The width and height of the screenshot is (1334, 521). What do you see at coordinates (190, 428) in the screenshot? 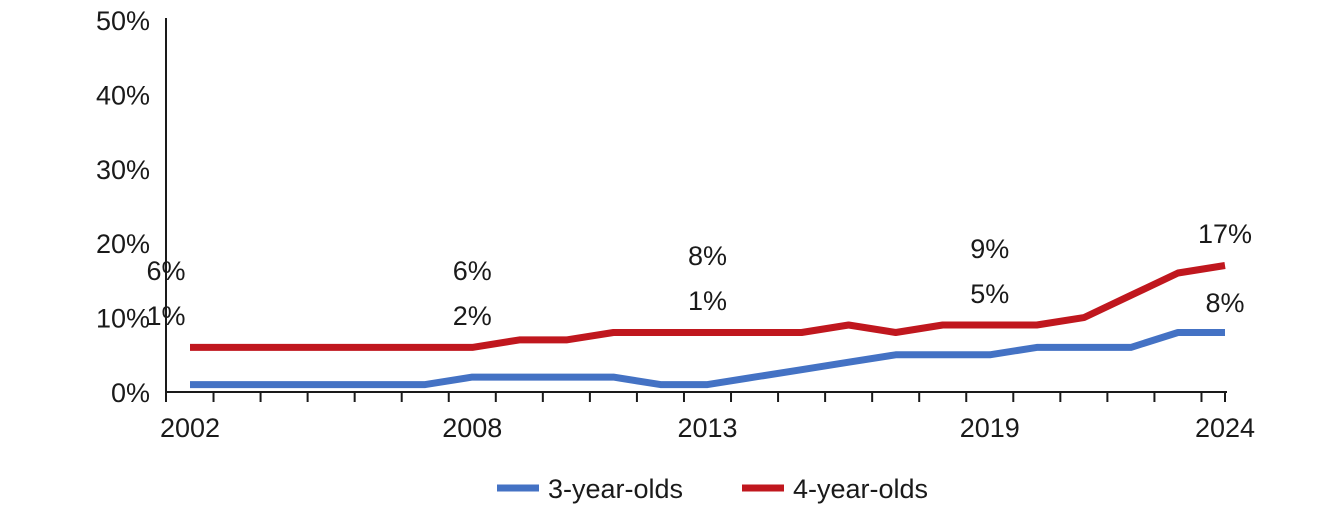
I see `x-tick-label: 2002` at bounding box center [190, 428].